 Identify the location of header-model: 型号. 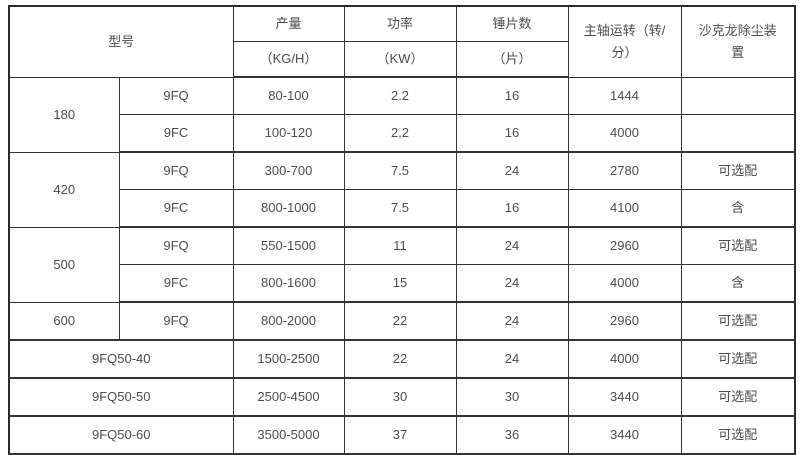
(121, 41).